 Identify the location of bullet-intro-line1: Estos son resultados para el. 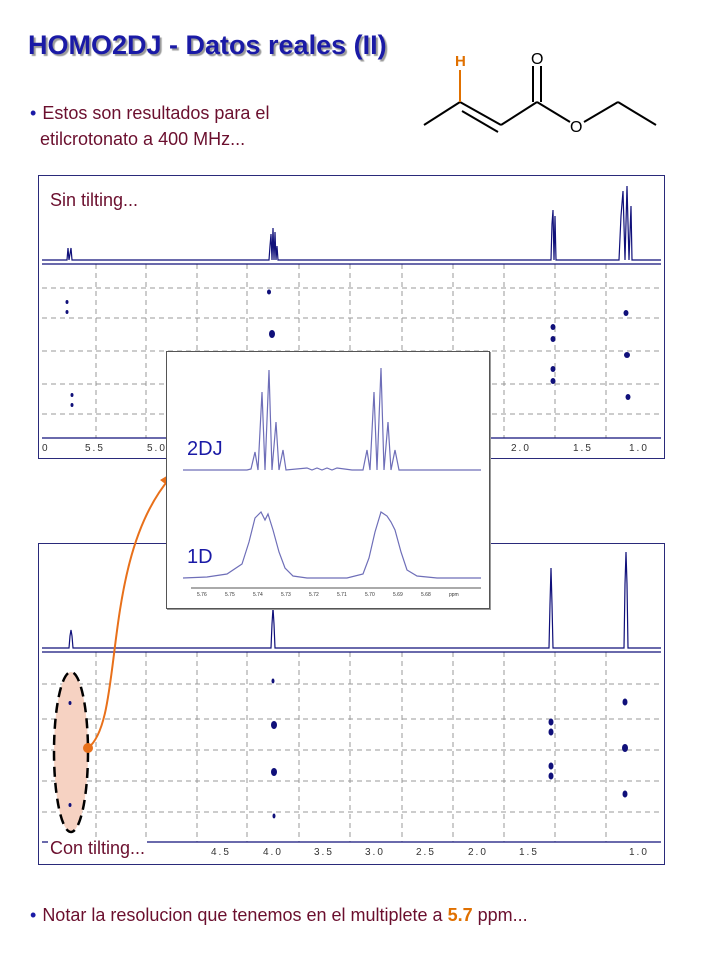
(156, 113).